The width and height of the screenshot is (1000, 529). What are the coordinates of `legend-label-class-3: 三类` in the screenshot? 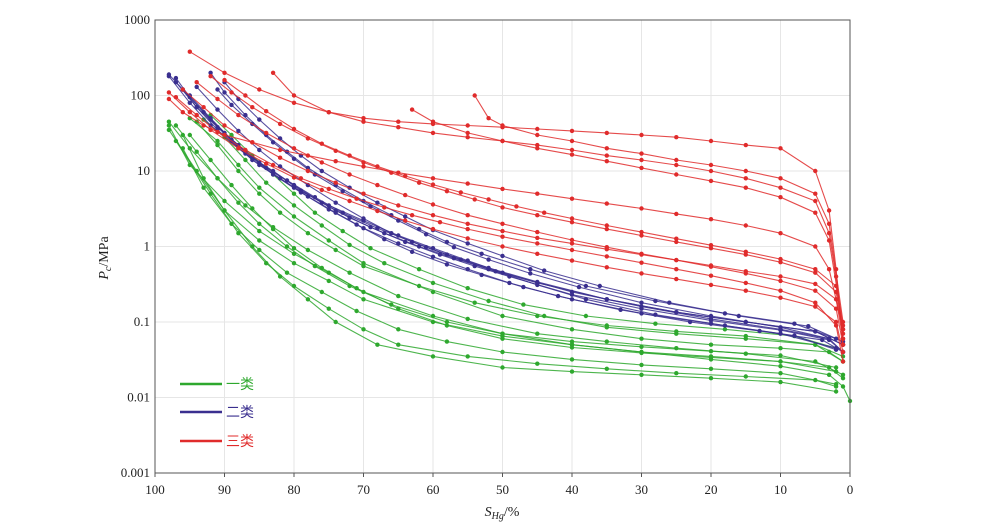 It's located at (240, 442).